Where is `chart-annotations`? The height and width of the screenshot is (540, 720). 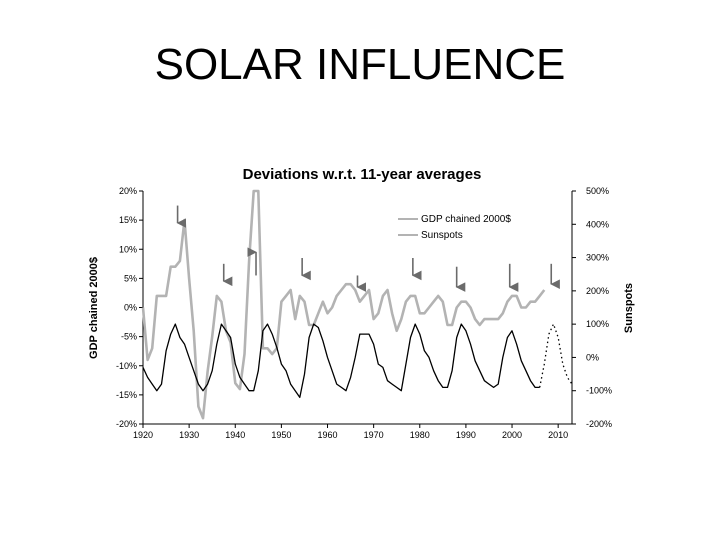 chart-annotations is located at coordinates (368, 248).